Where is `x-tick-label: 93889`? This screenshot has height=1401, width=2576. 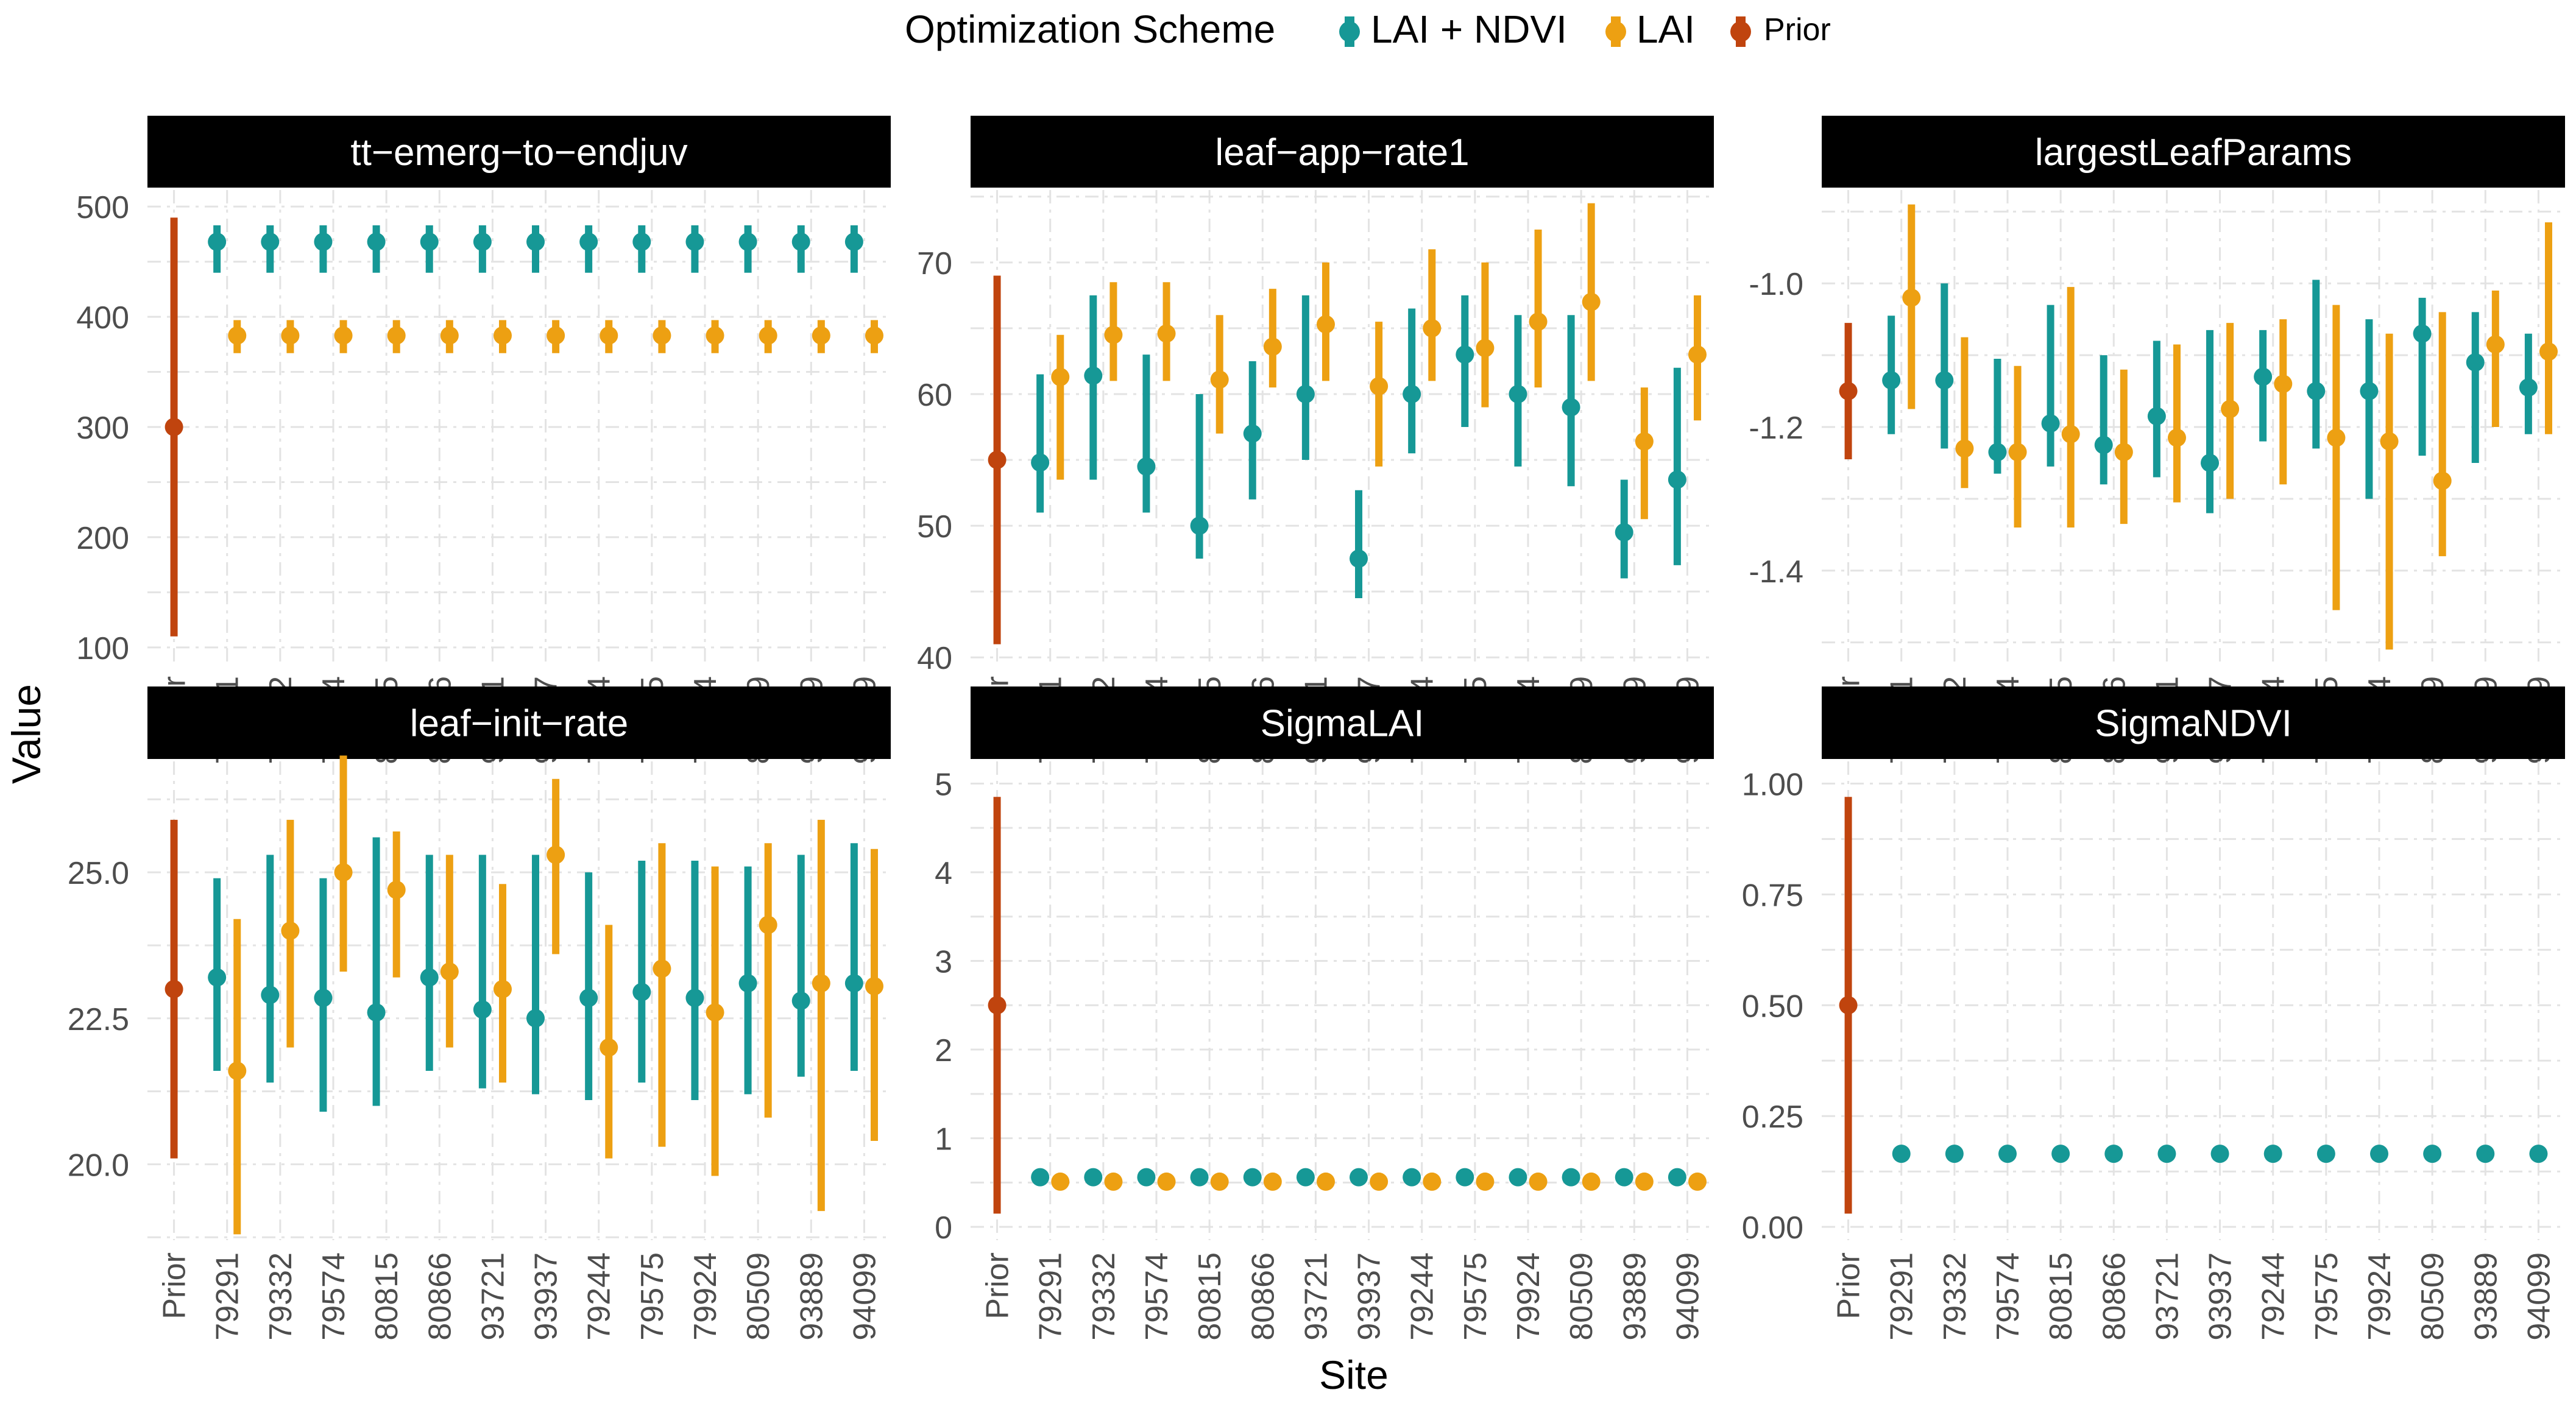 x-tick-label: 93889 is located at coordinates (2485, 1296).